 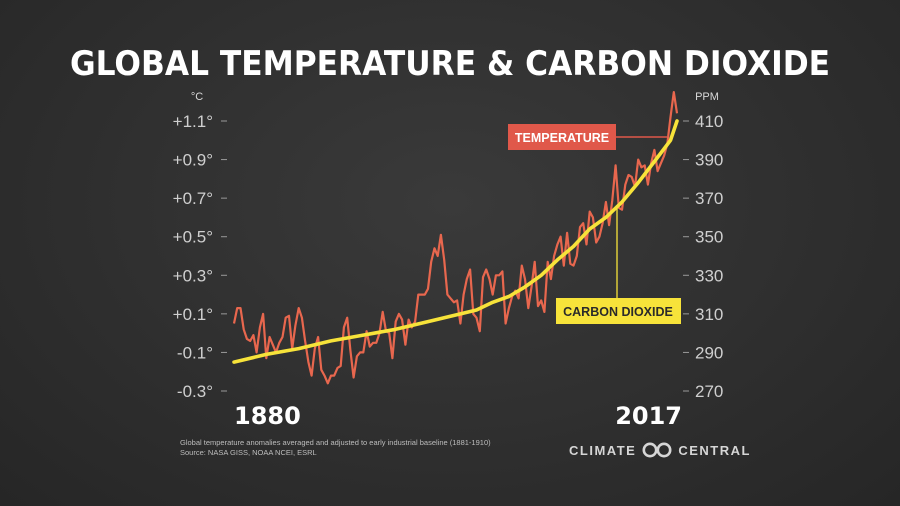 I want to click on left-axis-unit: °C, so click(x=197, y=97).